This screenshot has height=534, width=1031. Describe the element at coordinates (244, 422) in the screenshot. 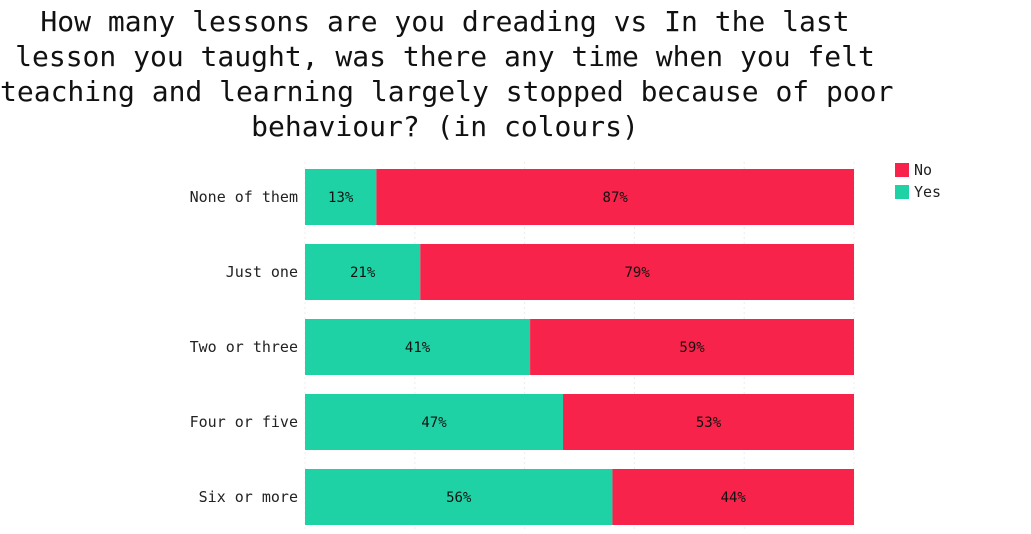

I see `category-label: Four or five` at that location.